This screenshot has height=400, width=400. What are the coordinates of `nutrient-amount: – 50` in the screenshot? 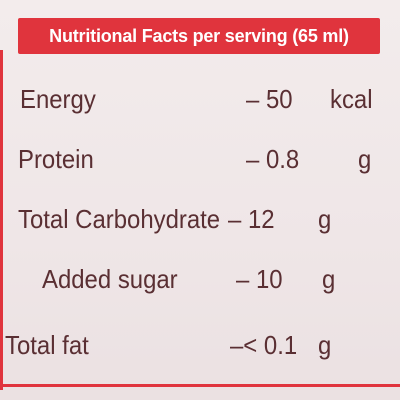 It's located at (269, 99).